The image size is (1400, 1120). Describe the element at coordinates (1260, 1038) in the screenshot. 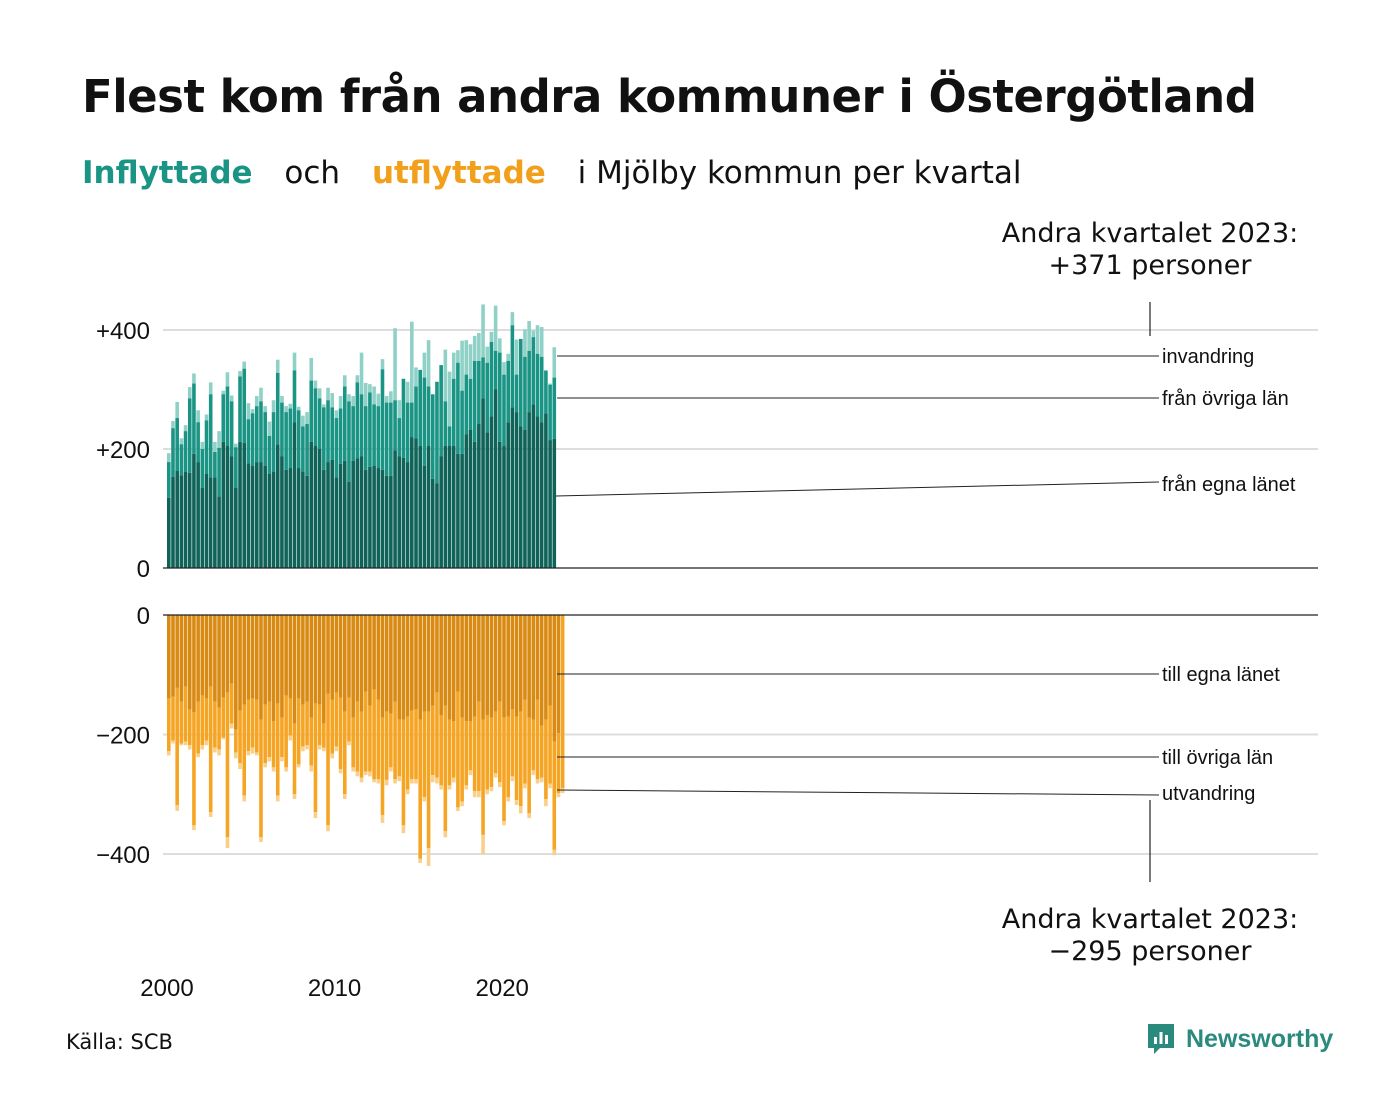

I see `brand-name: Newsworthy` at that location.